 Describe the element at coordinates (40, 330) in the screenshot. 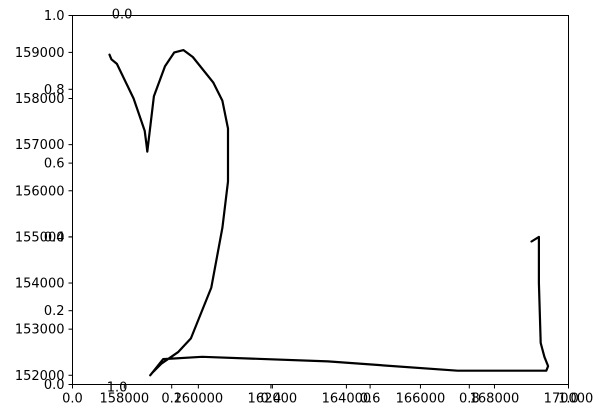

I see `y-tick-label: 153000` at that location.